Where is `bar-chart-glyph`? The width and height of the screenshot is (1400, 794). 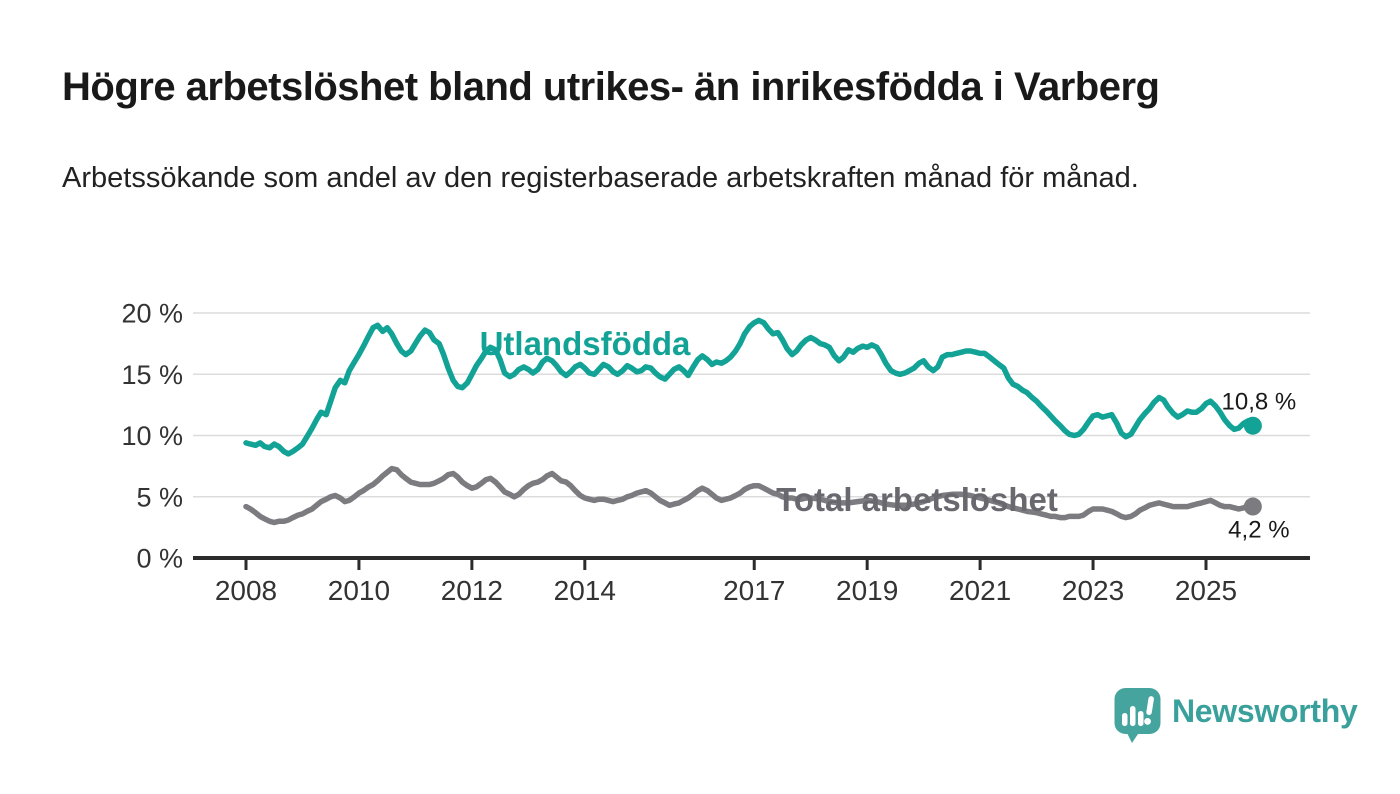 bar-chart-glyph is located at coordinates (1138, 711).